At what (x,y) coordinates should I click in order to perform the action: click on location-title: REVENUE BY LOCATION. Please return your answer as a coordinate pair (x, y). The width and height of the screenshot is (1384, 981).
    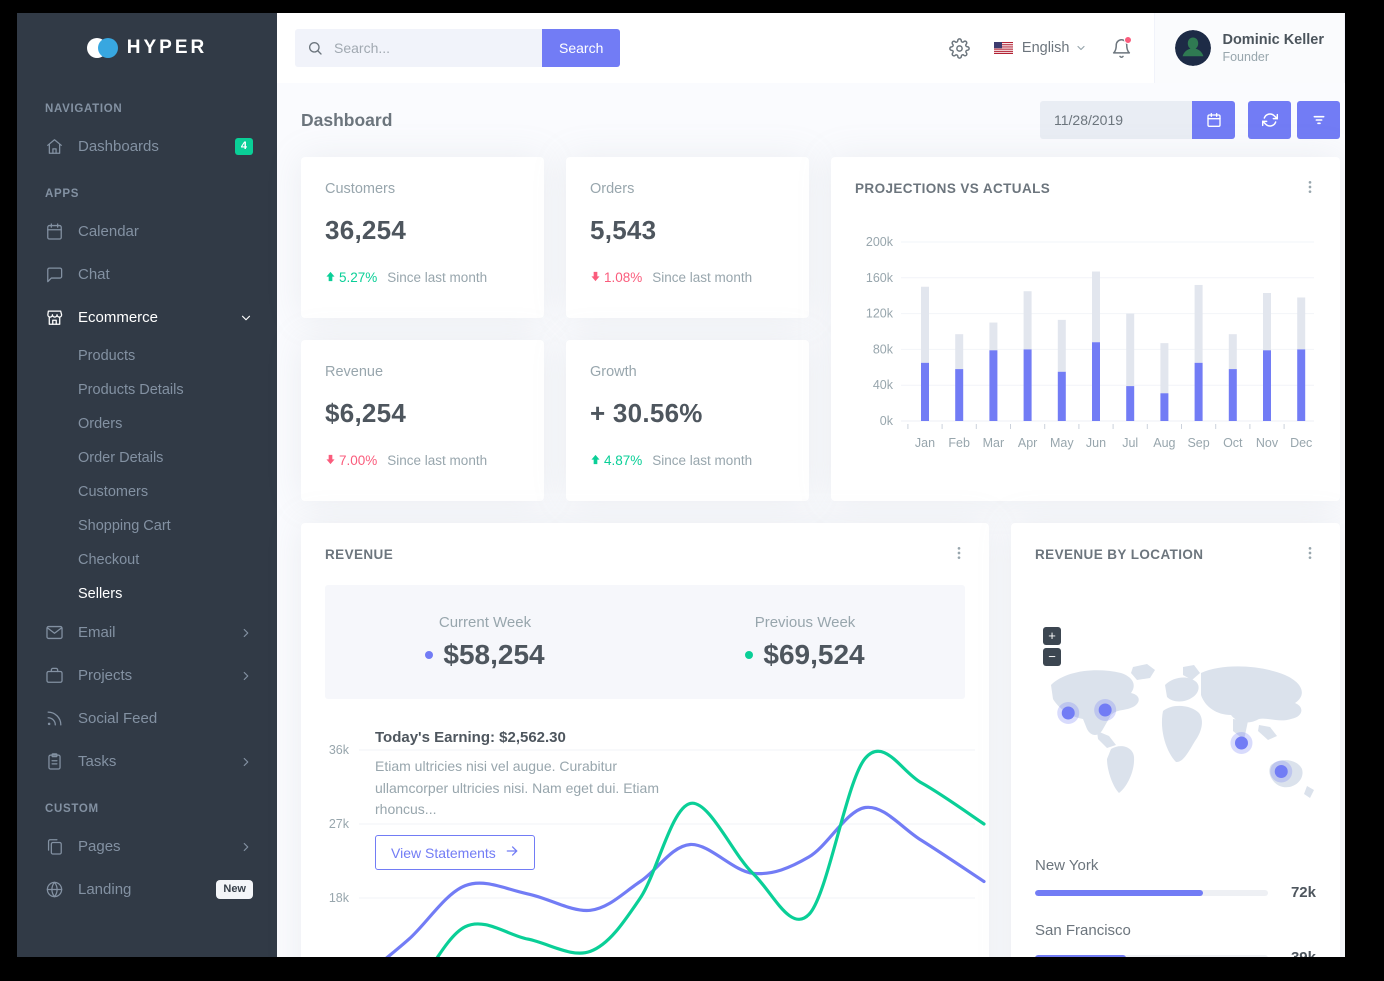
    Looking at the image, I should click on (1119, 554).